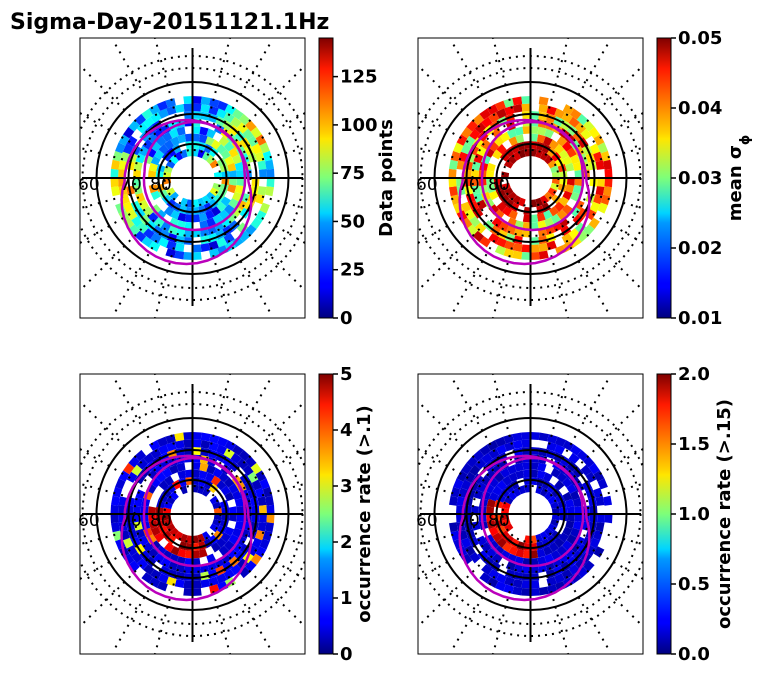  Describe the element at coordinates (427, 185) in the screenshot. I see `latitude-label: 60` at that location.